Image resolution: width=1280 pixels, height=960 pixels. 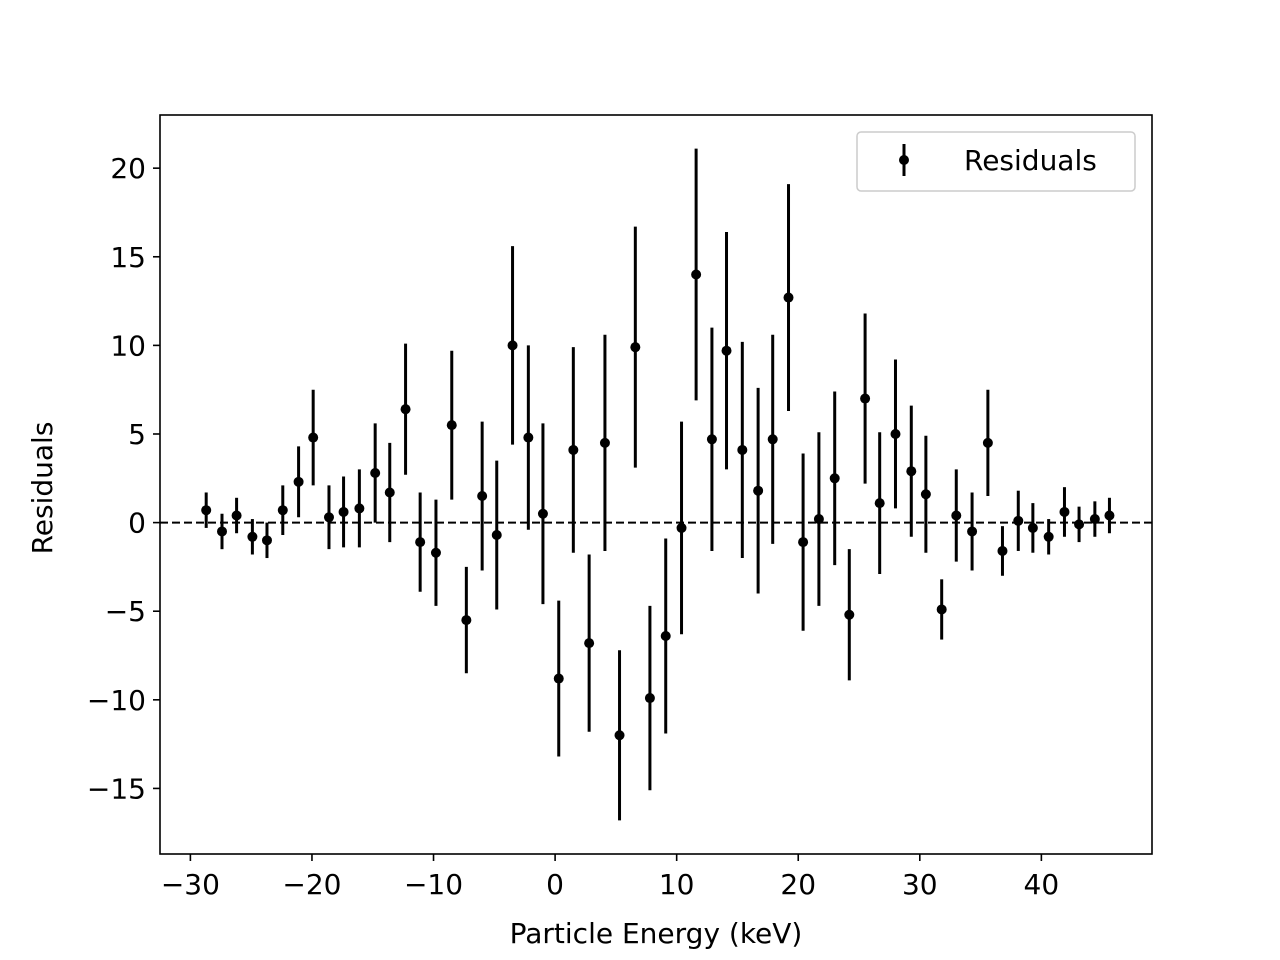 What do you see at coordinates (125, 611) in the screenshot?
I see `y-tick-label: −5` at bounding box center [125, 611].